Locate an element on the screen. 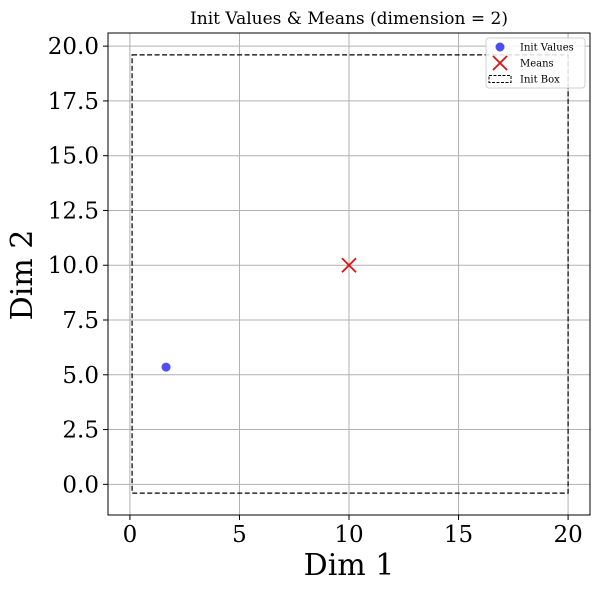 Image resolution: width=600 pixels, height=590 pixels. x-tick-label: 10 is located at coordinates (348, 535).